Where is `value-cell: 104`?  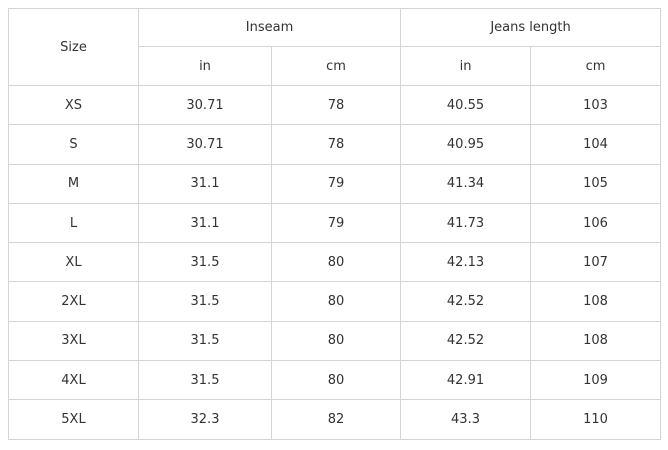
value-cell: 104 is located at coordinates (596, 144).